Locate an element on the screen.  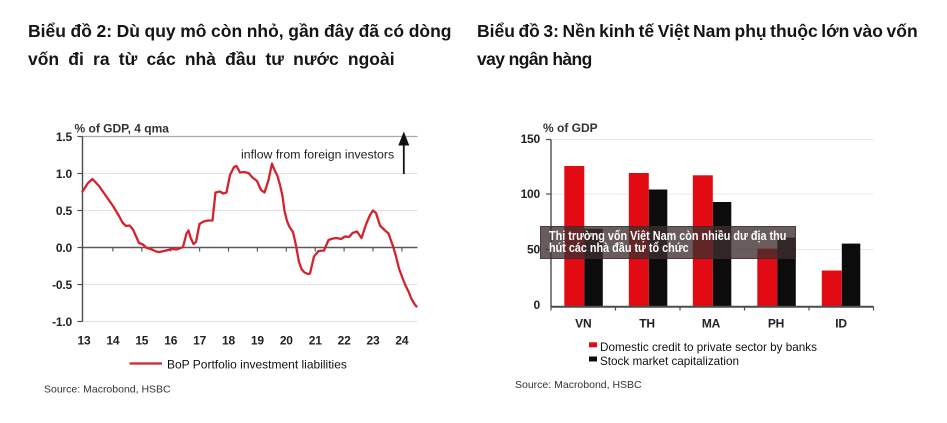
svg-text: 1.5 is located at coordinates (64, 137).